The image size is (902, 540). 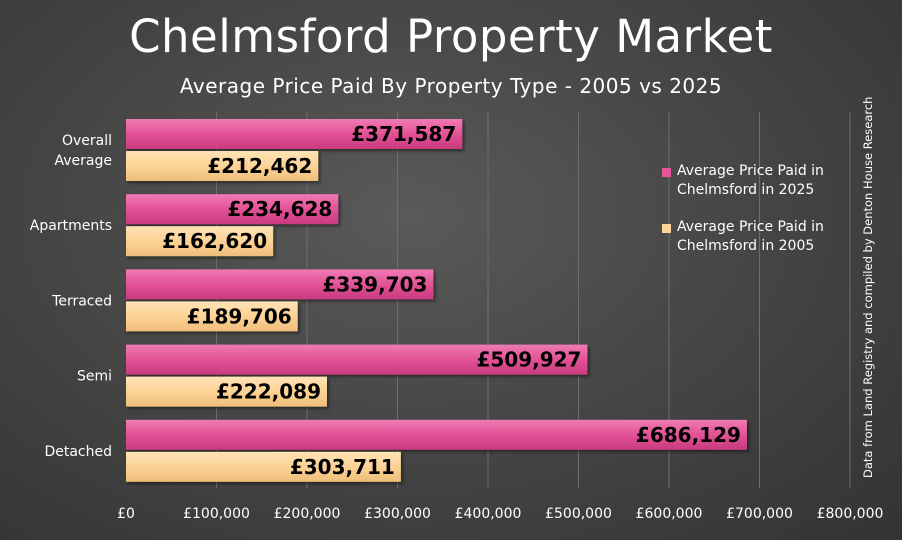 I want to click on x-tick-label: £600,000, so click(x=669, y=514).